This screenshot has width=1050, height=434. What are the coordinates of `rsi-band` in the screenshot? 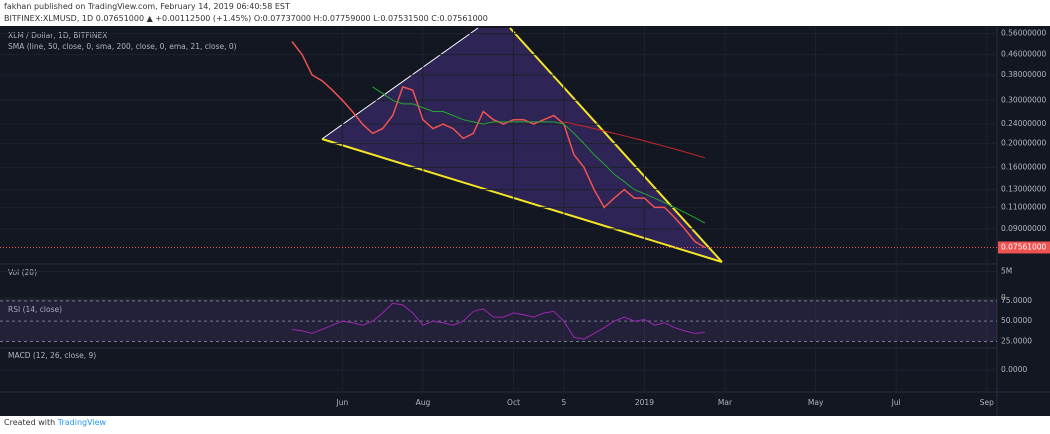 It's located at (498, 321).